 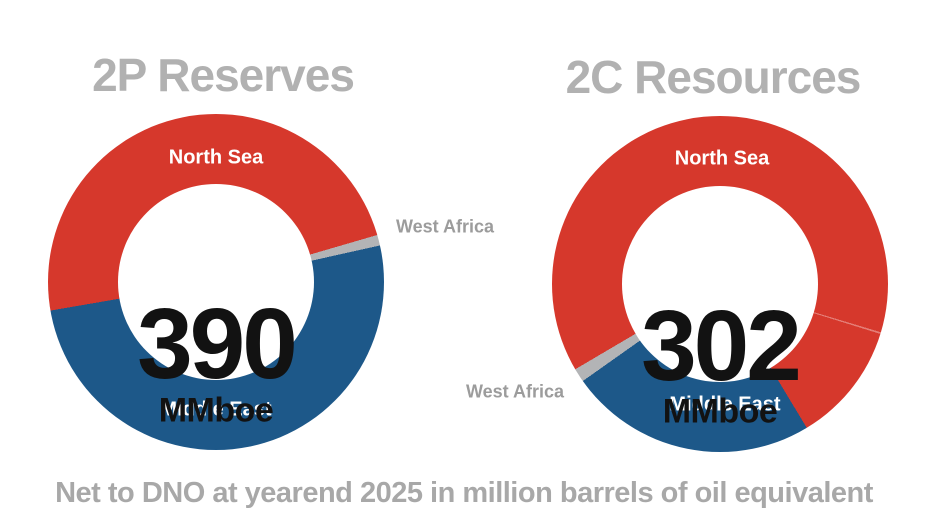 I want to click on donut-center-hole: 302 MMboe, so click(x=720, y=307).